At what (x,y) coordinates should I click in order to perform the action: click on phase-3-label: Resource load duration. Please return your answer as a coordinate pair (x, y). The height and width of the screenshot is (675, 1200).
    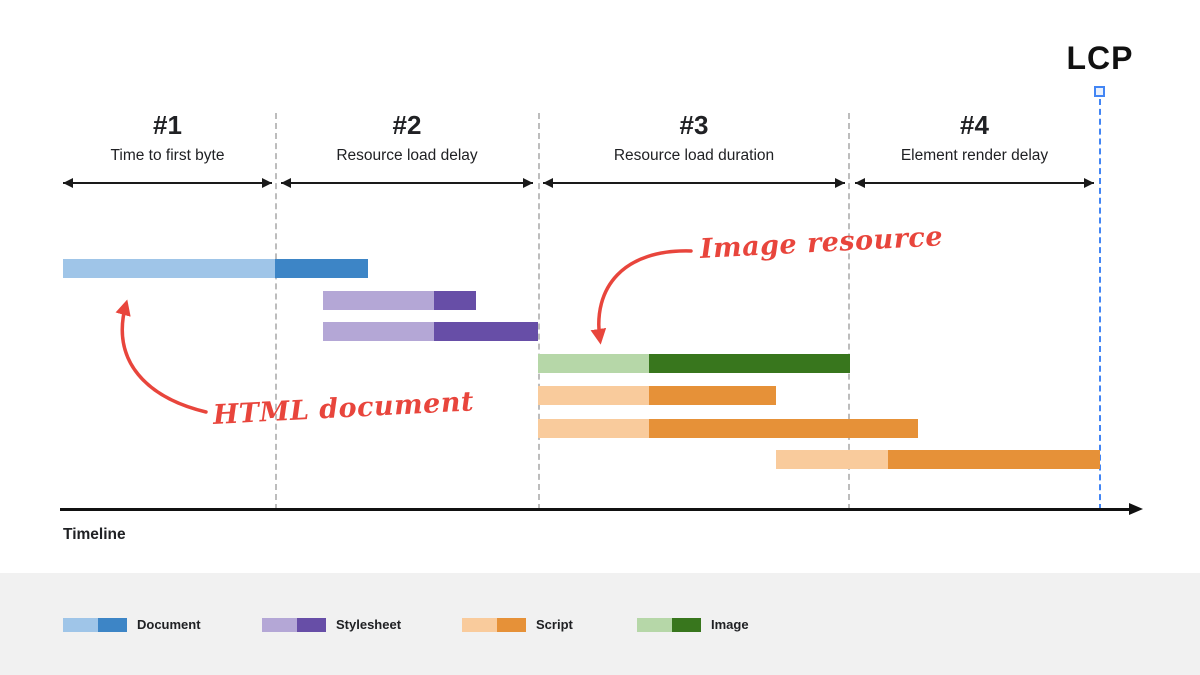
    Looking at the image, I should click on (694, 155).